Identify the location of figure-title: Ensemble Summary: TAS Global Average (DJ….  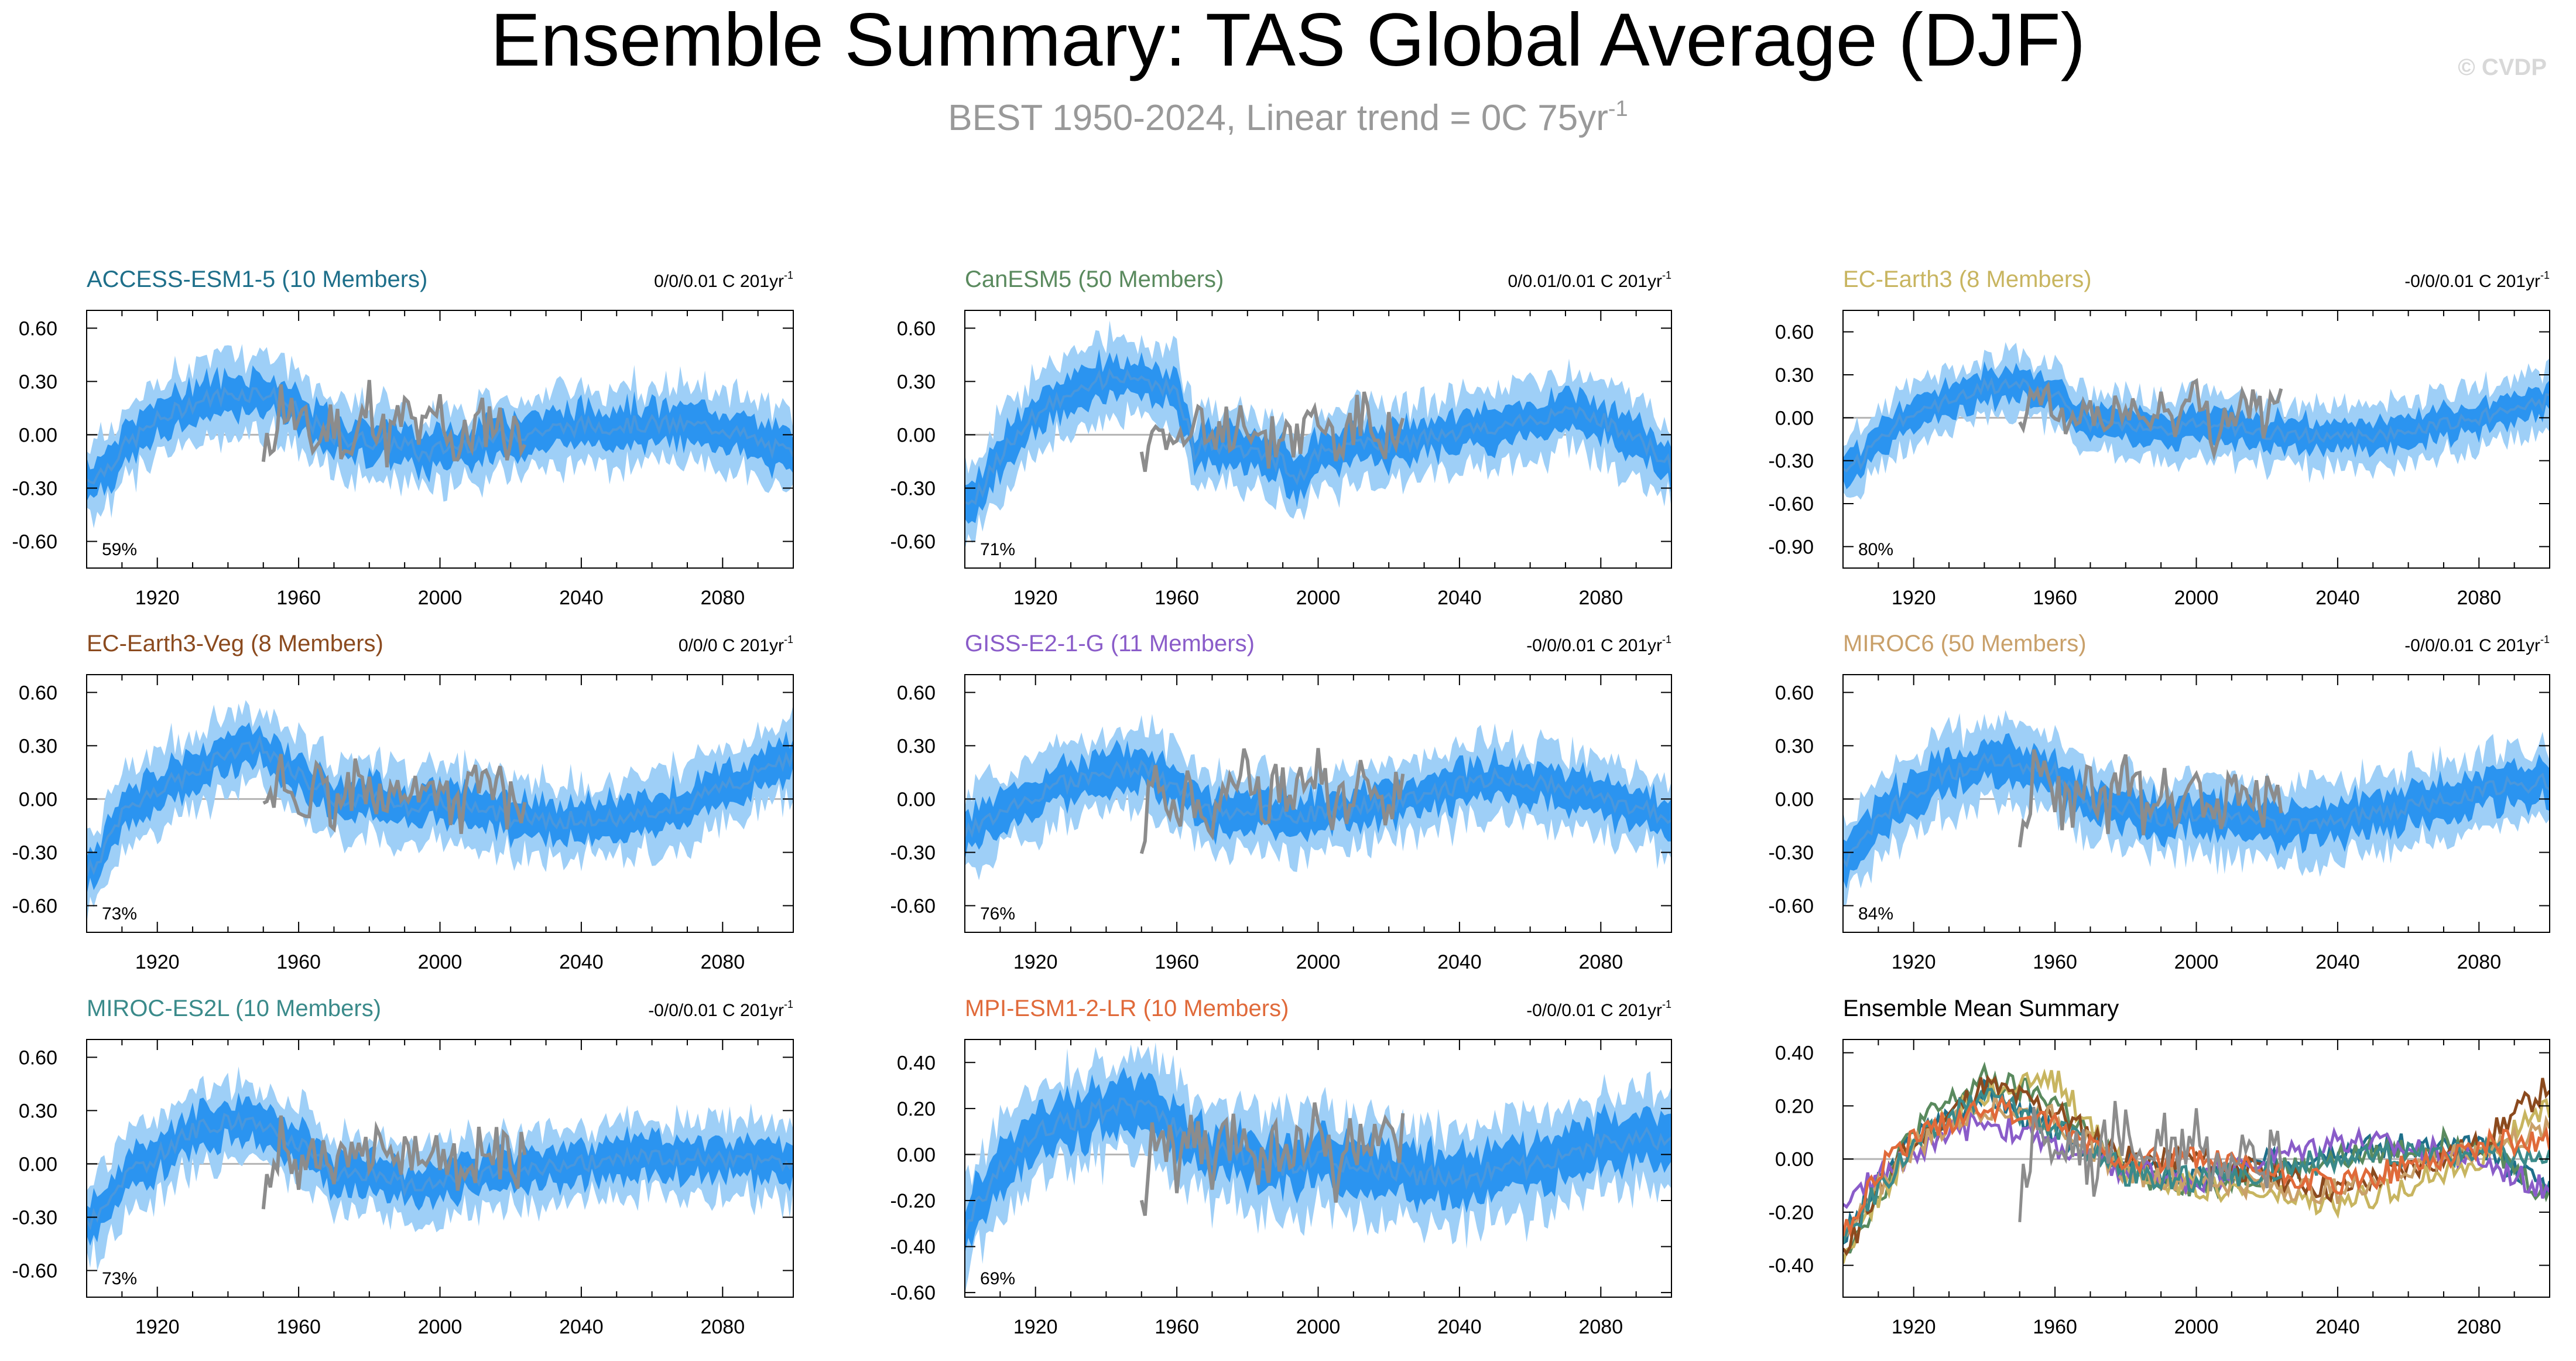
(1288, 41).